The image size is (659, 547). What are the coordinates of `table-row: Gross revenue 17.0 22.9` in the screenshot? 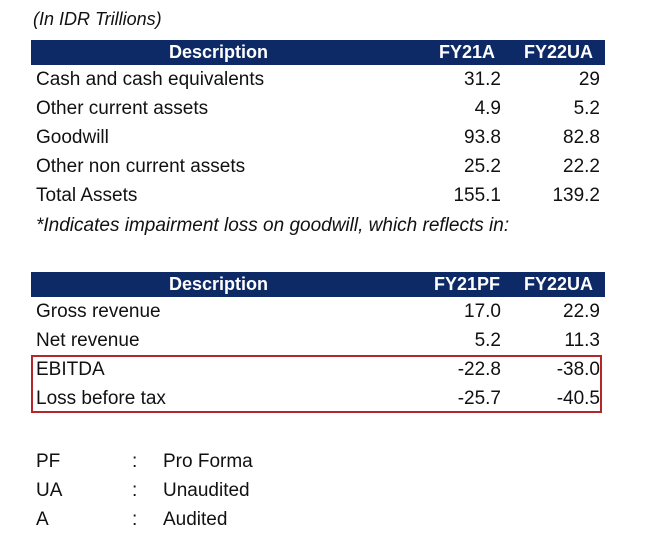 It's located at (318, 311).